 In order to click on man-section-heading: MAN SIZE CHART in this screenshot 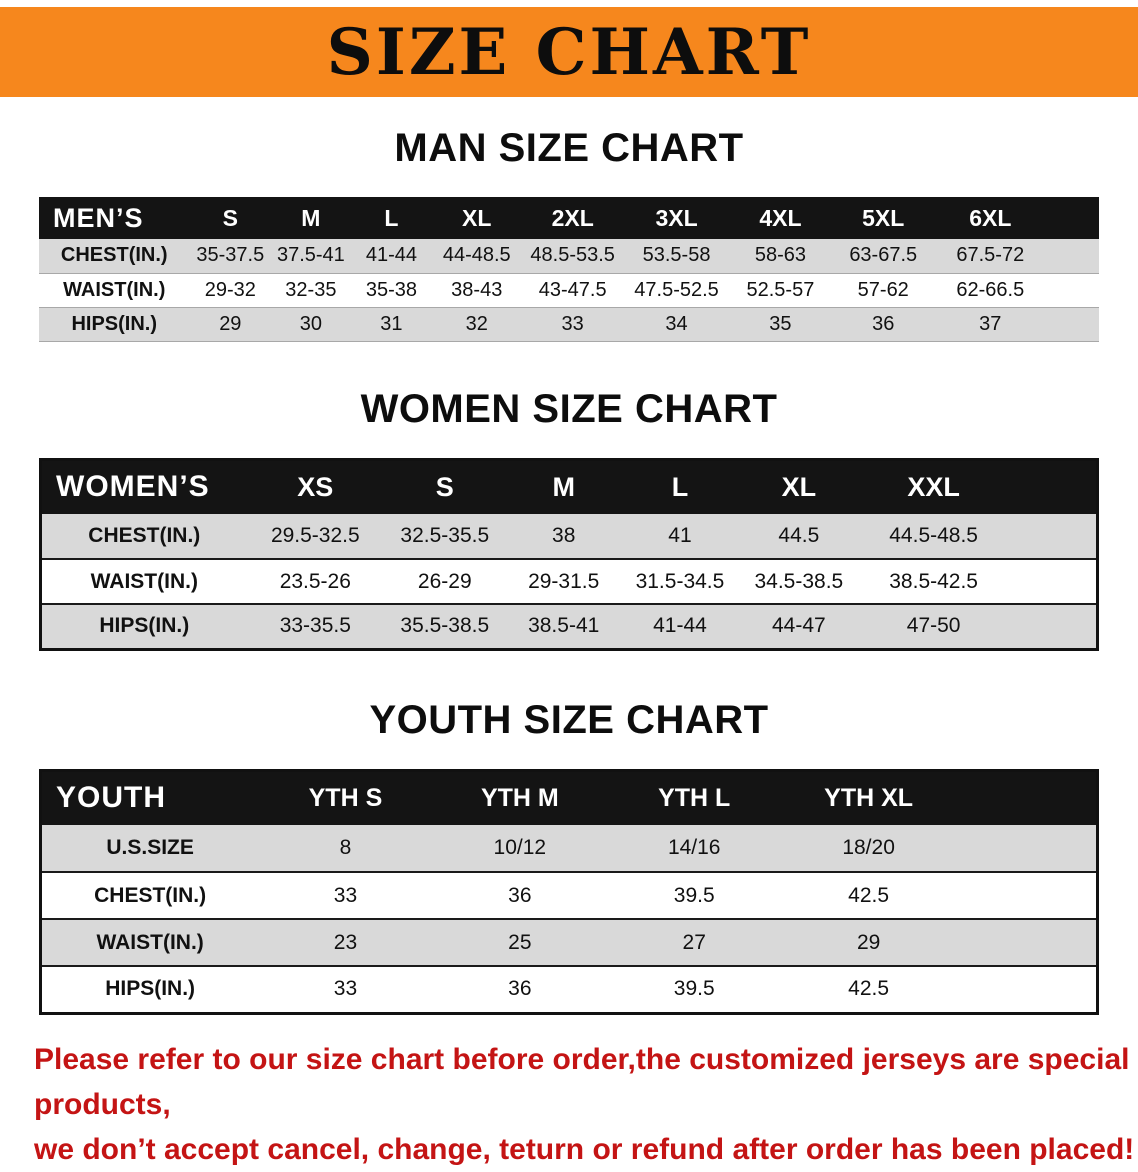, I will do `click(569, 148)`.